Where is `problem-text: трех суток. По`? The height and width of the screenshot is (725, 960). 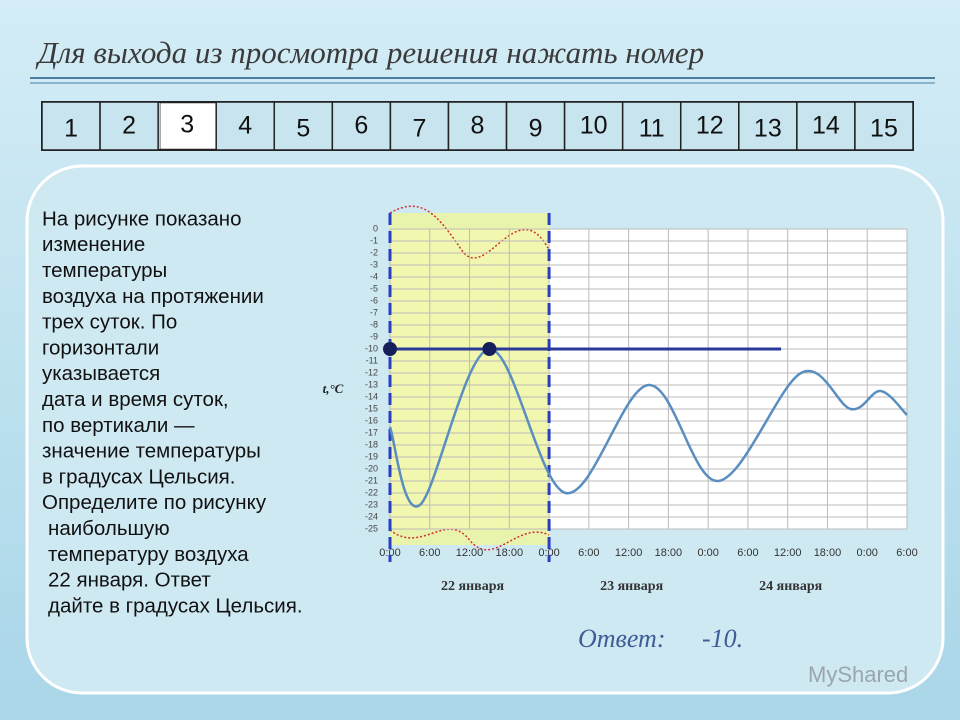
problem-text: трех суток. По is located at coordinates (109, 322).